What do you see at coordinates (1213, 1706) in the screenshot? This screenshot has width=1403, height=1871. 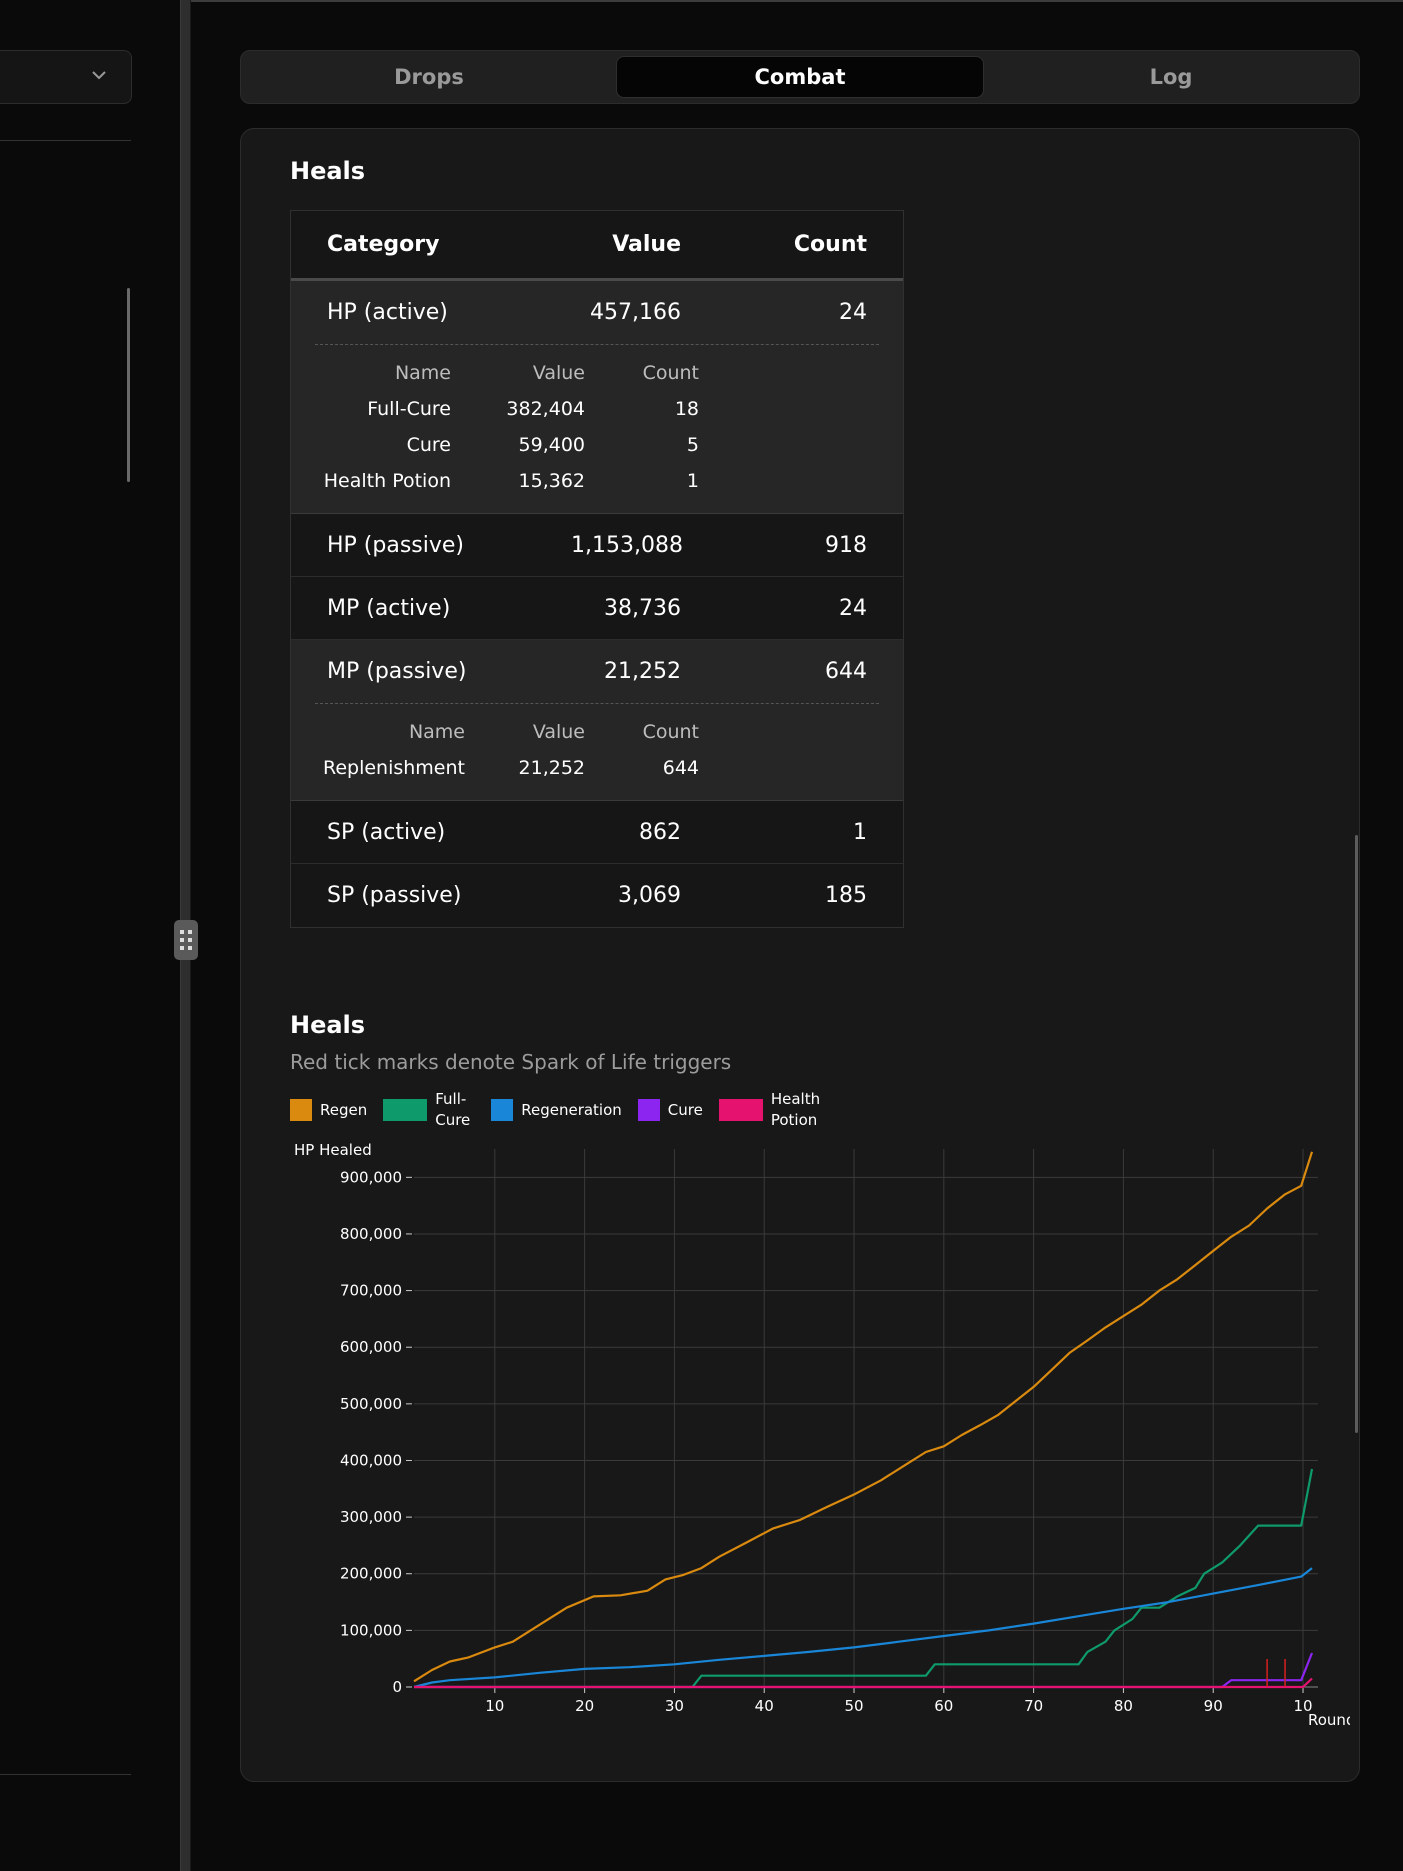 I see `x-axis-tick-label: 90` at bounding box center [1213, 1706].